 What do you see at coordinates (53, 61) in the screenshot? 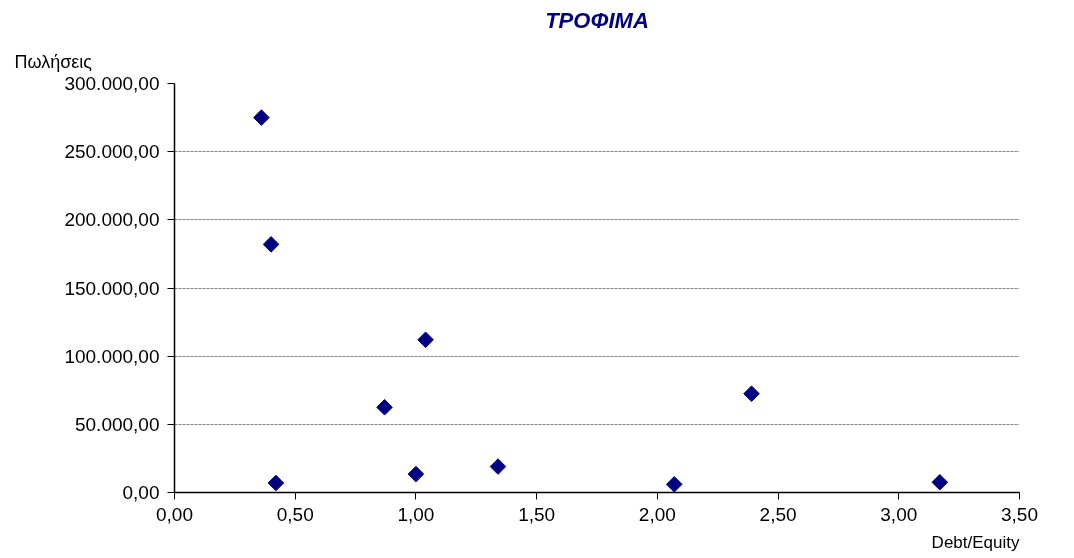
I see `y-axis-title: Πωλήσεις` at bounding box center [53, 61].